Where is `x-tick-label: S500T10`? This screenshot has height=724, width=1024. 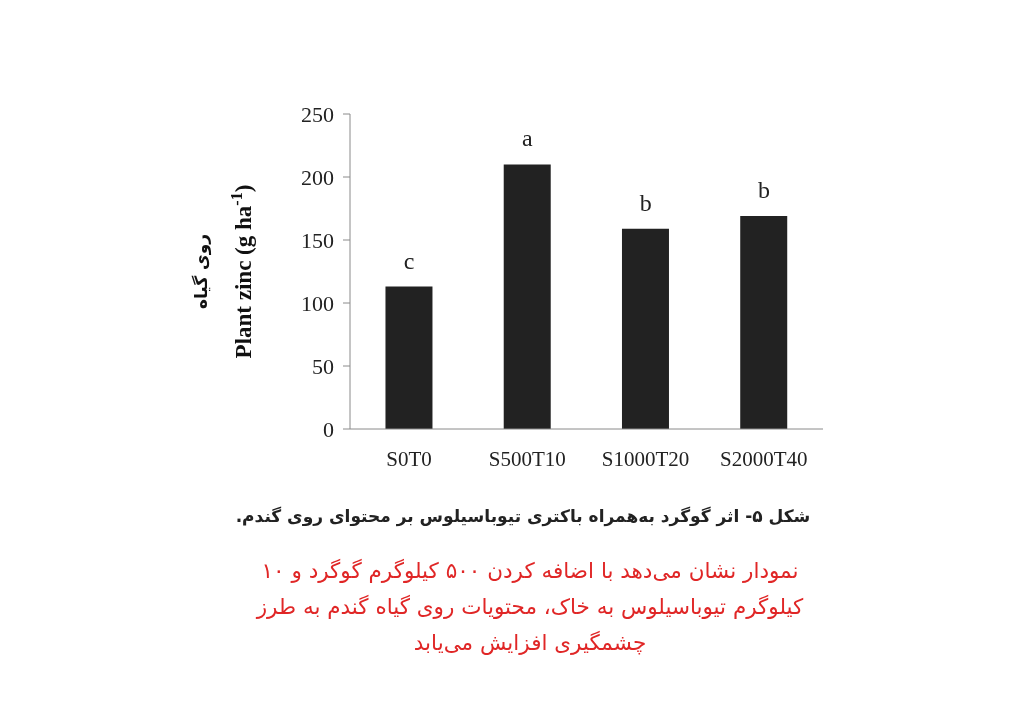
x-tick-label: S500T10 is located at coordinates (527, 458).